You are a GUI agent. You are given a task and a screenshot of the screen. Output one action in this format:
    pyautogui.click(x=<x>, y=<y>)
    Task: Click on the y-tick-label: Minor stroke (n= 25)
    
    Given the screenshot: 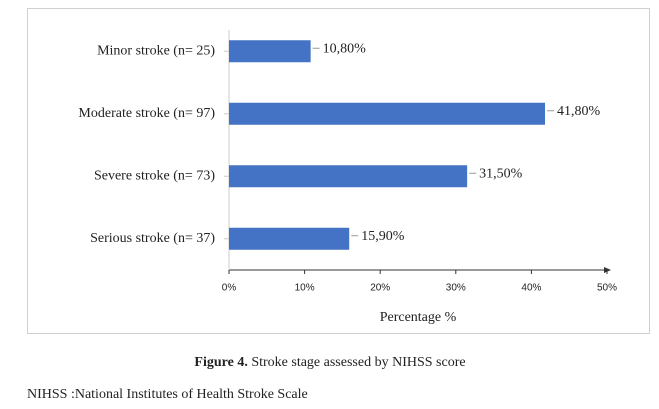 What is the action you would take?
    pyautogui.click(x=156, y=50)
    